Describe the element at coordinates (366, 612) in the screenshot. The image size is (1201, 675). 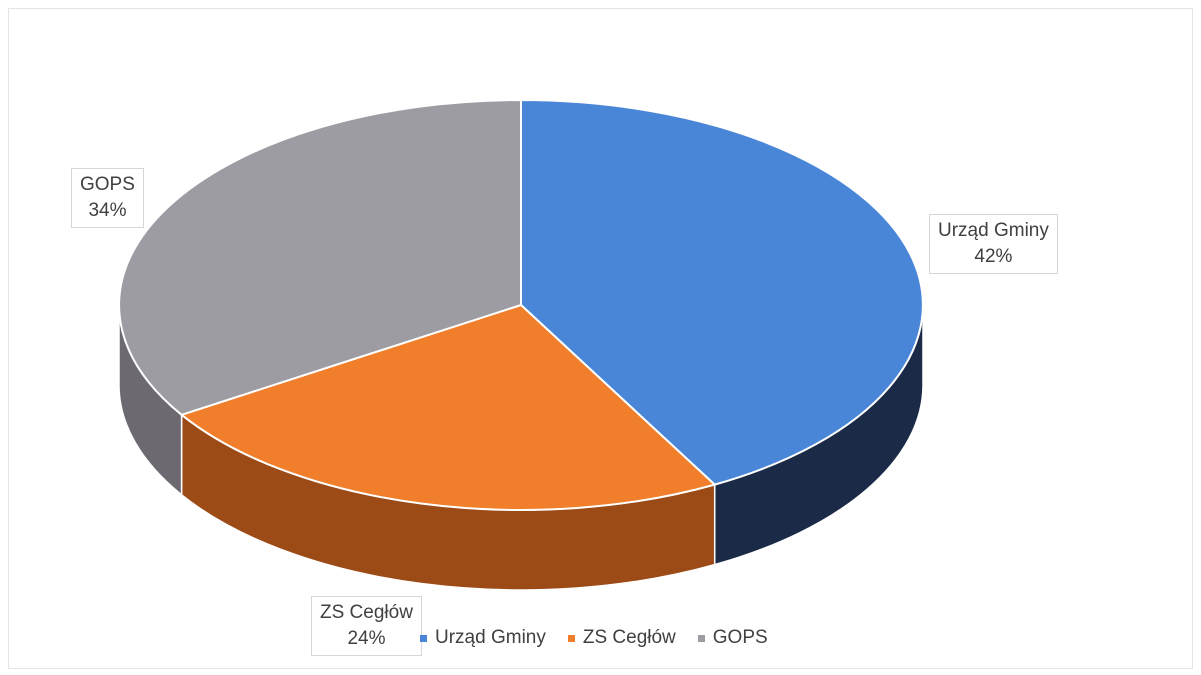
I see `data-label-name: ZS Cegłów` at that location.